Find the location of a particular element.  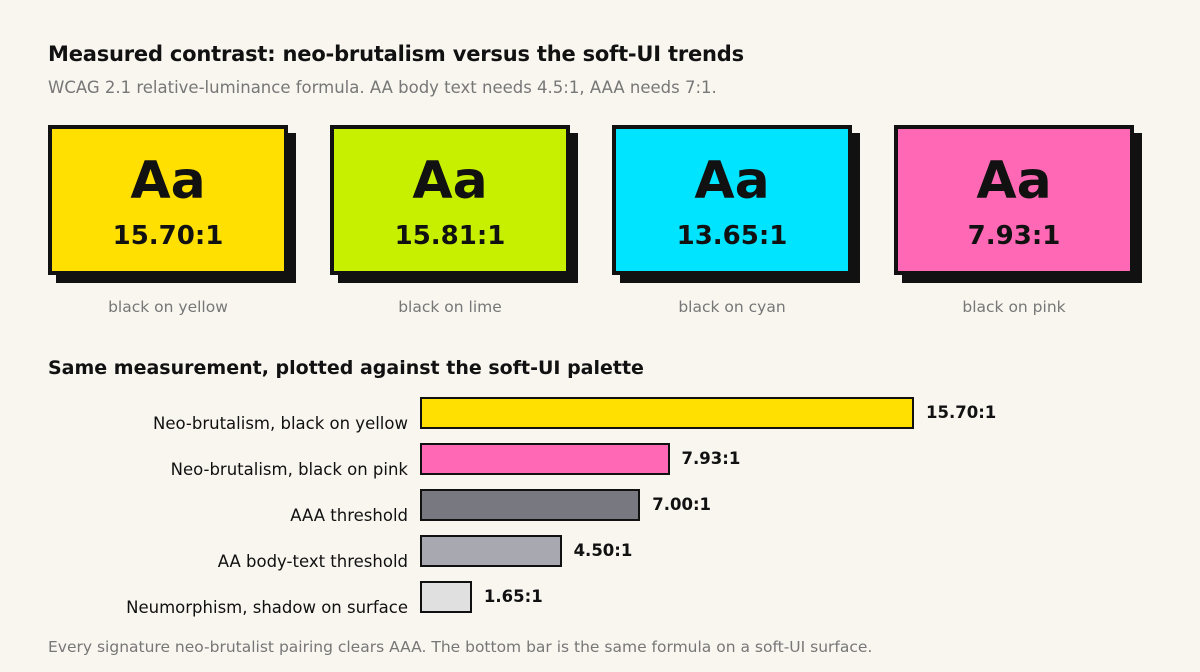

swatch-card-yellow: Aa 15.70:1 is located at coordinates (168, 200).